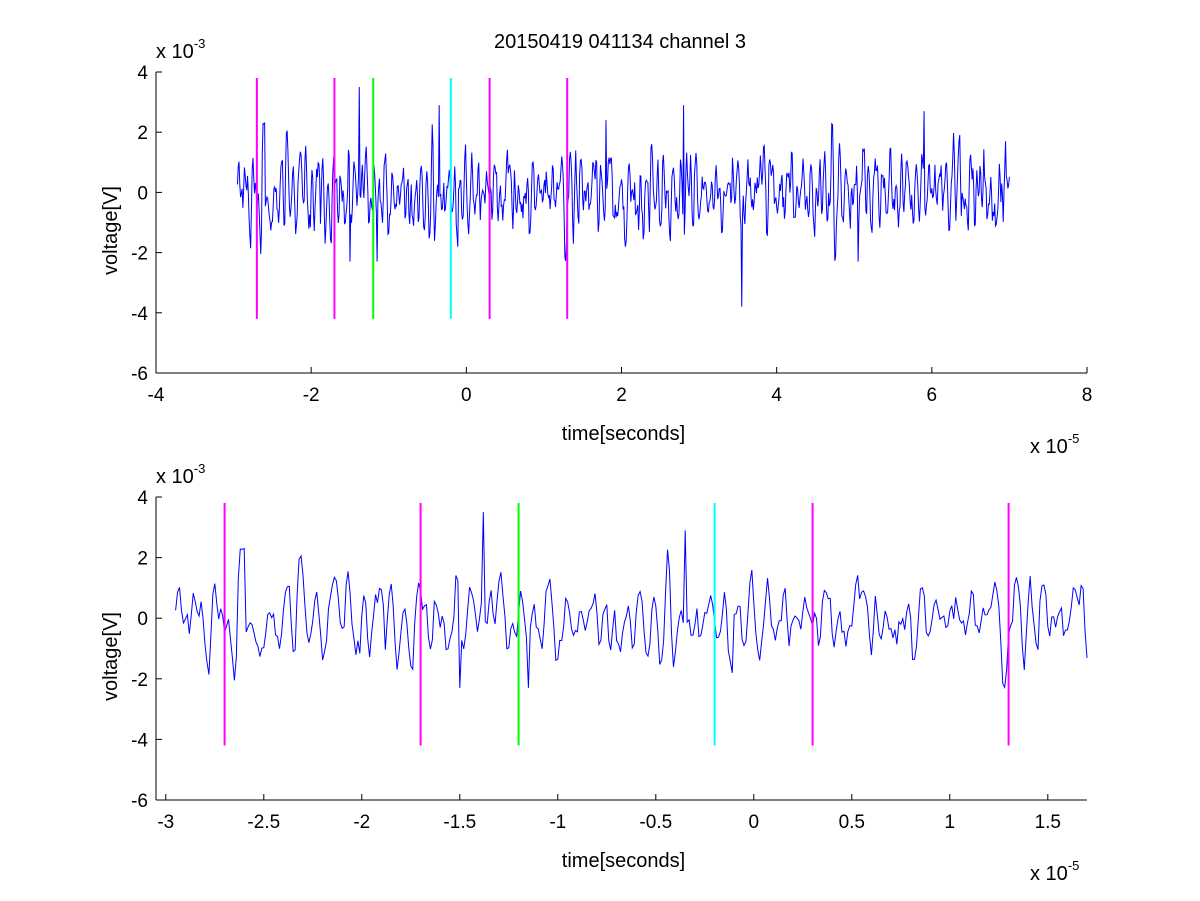  Describe the element at coordinates (1087, 395) in the screenshot. I see `x-tick-label: 8` at that location.